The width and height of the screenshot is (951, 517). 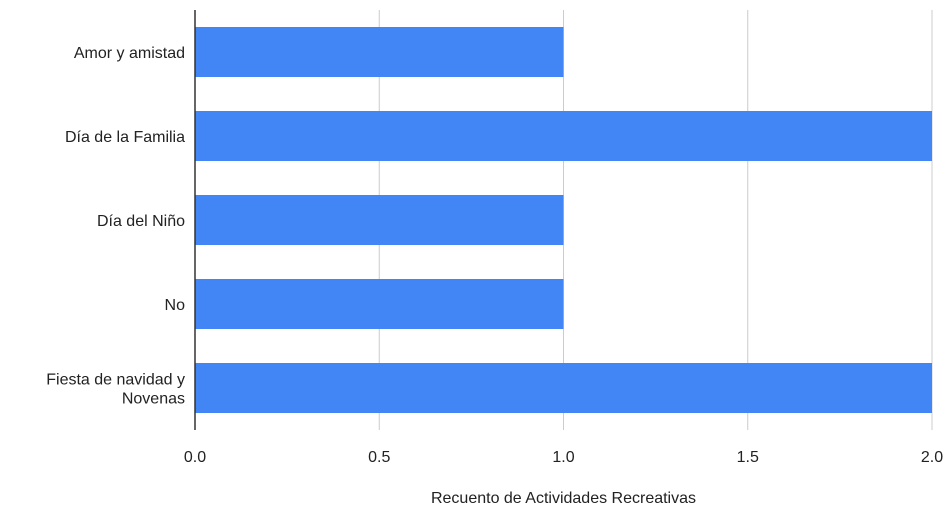 I want to click on category-label-line: Amor y amistad, so click(x=129, y=53).